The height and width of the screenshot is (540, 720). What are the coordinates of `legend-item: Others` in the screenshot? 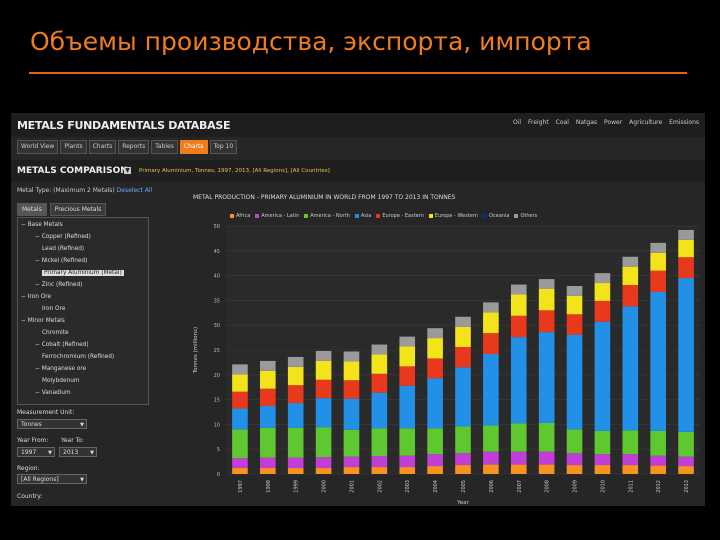 It's located at (525, 216).